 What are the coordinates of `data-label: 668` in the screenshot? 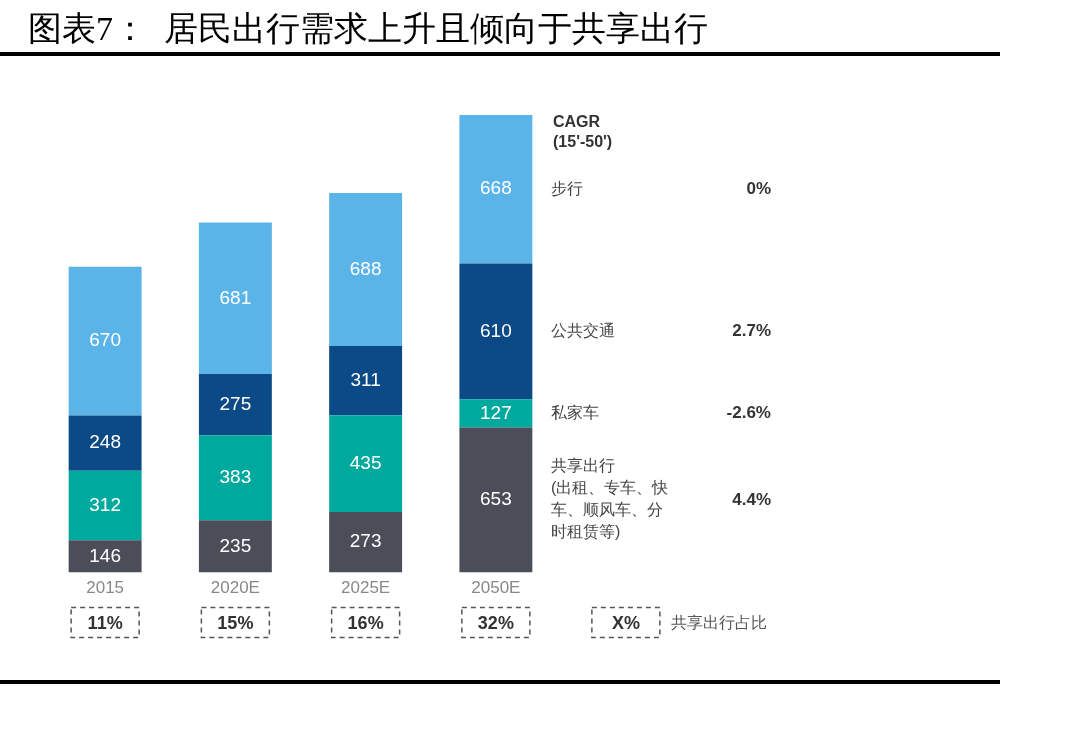 It's located at (496, 188).